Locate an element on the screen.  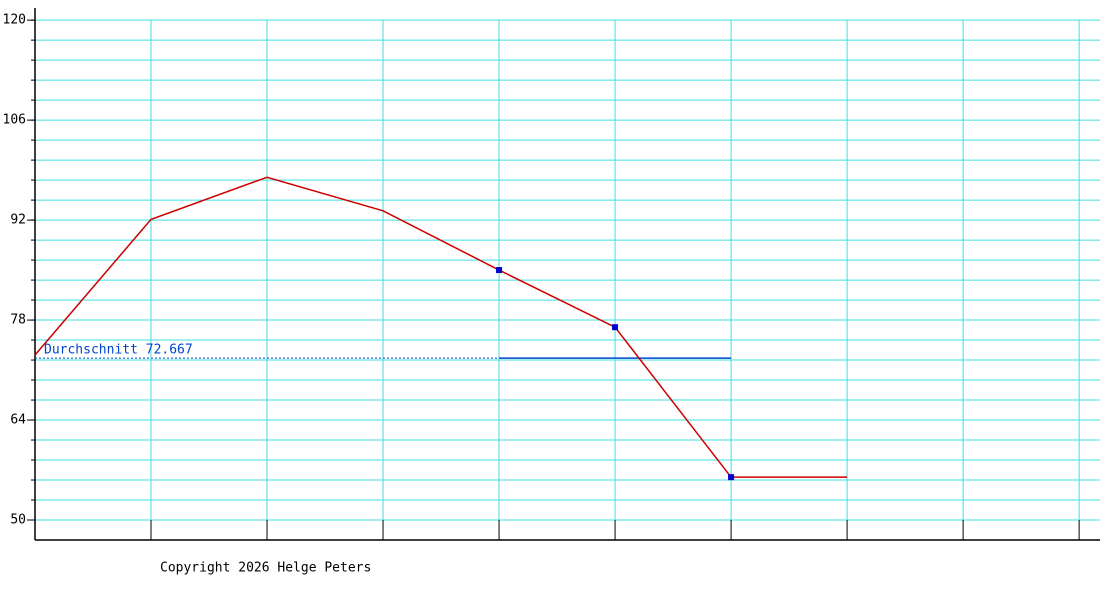
y-tick-label: 78 is located at coordinates (18, 320).